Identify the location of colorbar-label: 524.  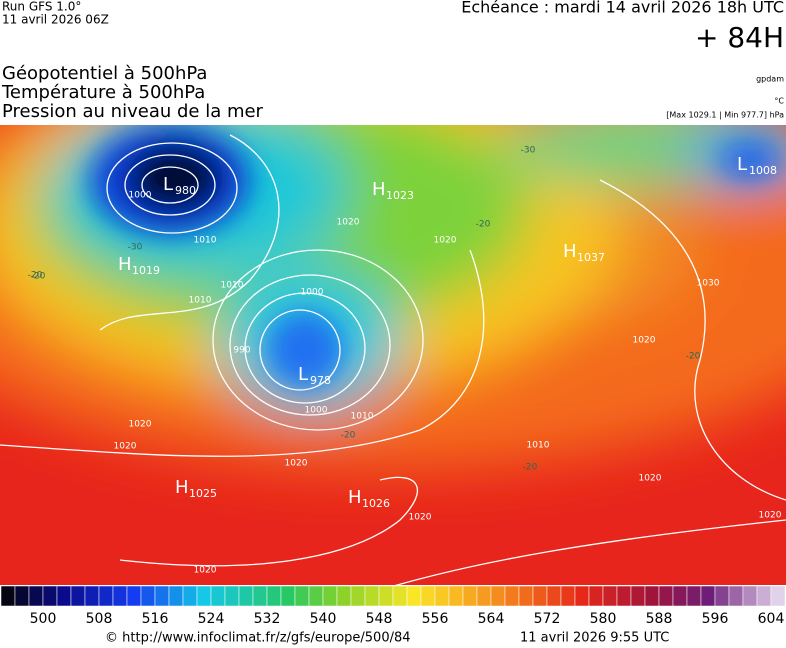
(211, 619).